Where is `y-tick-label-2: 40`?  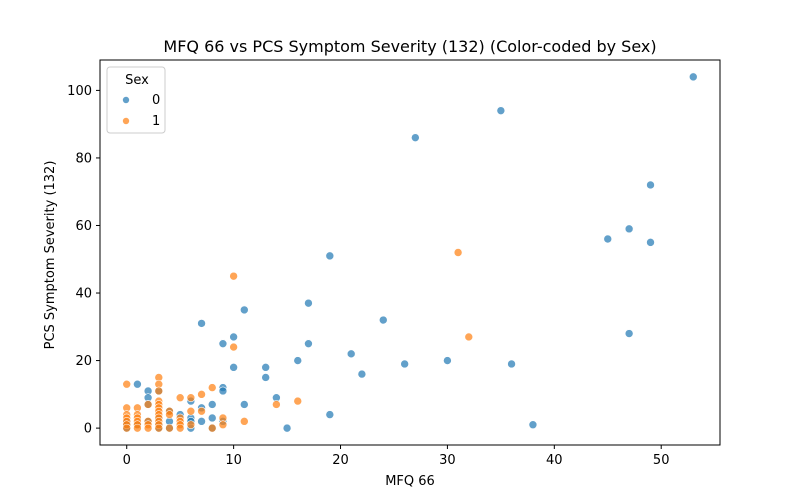 y-tick-label-2: 40 is located at coordinates (83, 294).